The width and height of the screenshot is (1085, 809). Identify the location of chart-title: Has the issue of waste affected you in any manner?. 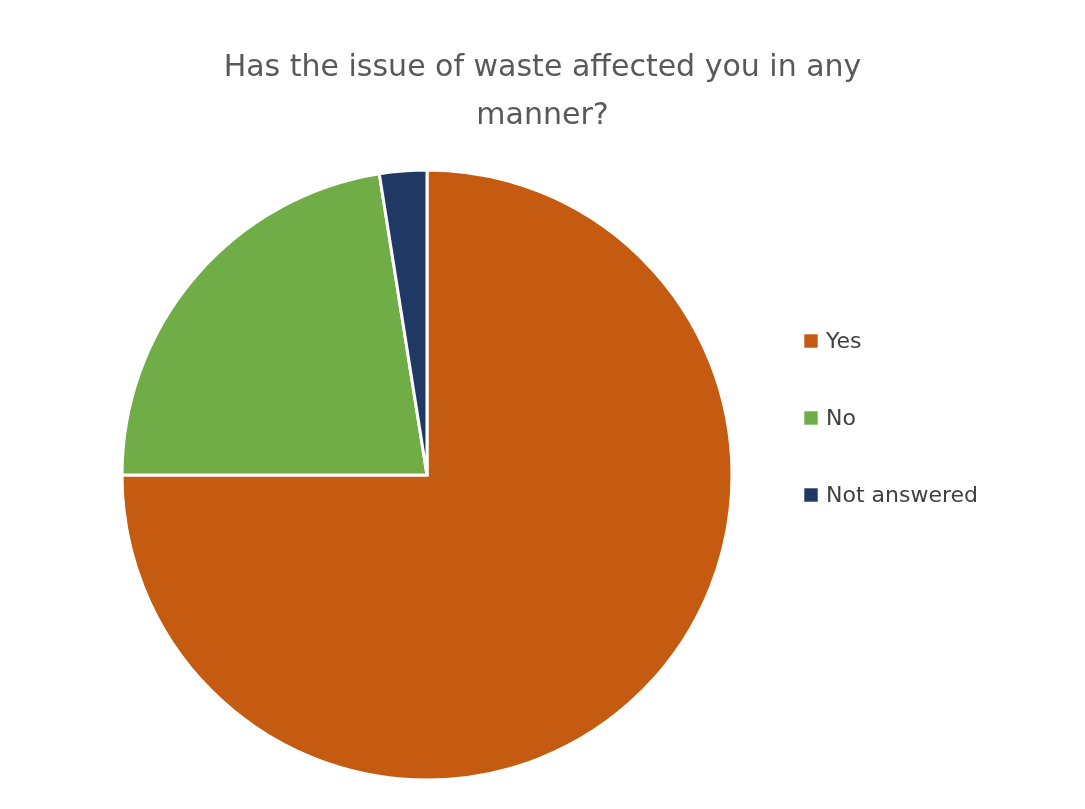
(542, 89).